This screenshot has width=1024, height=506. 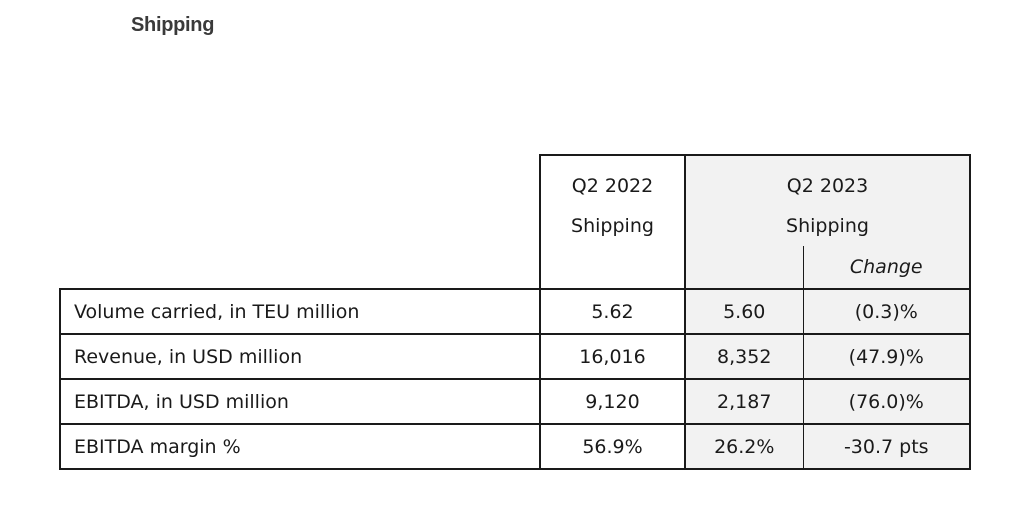 What do you see at coordinates (300, 311) in the screenshot?
I see `row-label: Volume carried, in TEU million` at bounding box center [300, 311].